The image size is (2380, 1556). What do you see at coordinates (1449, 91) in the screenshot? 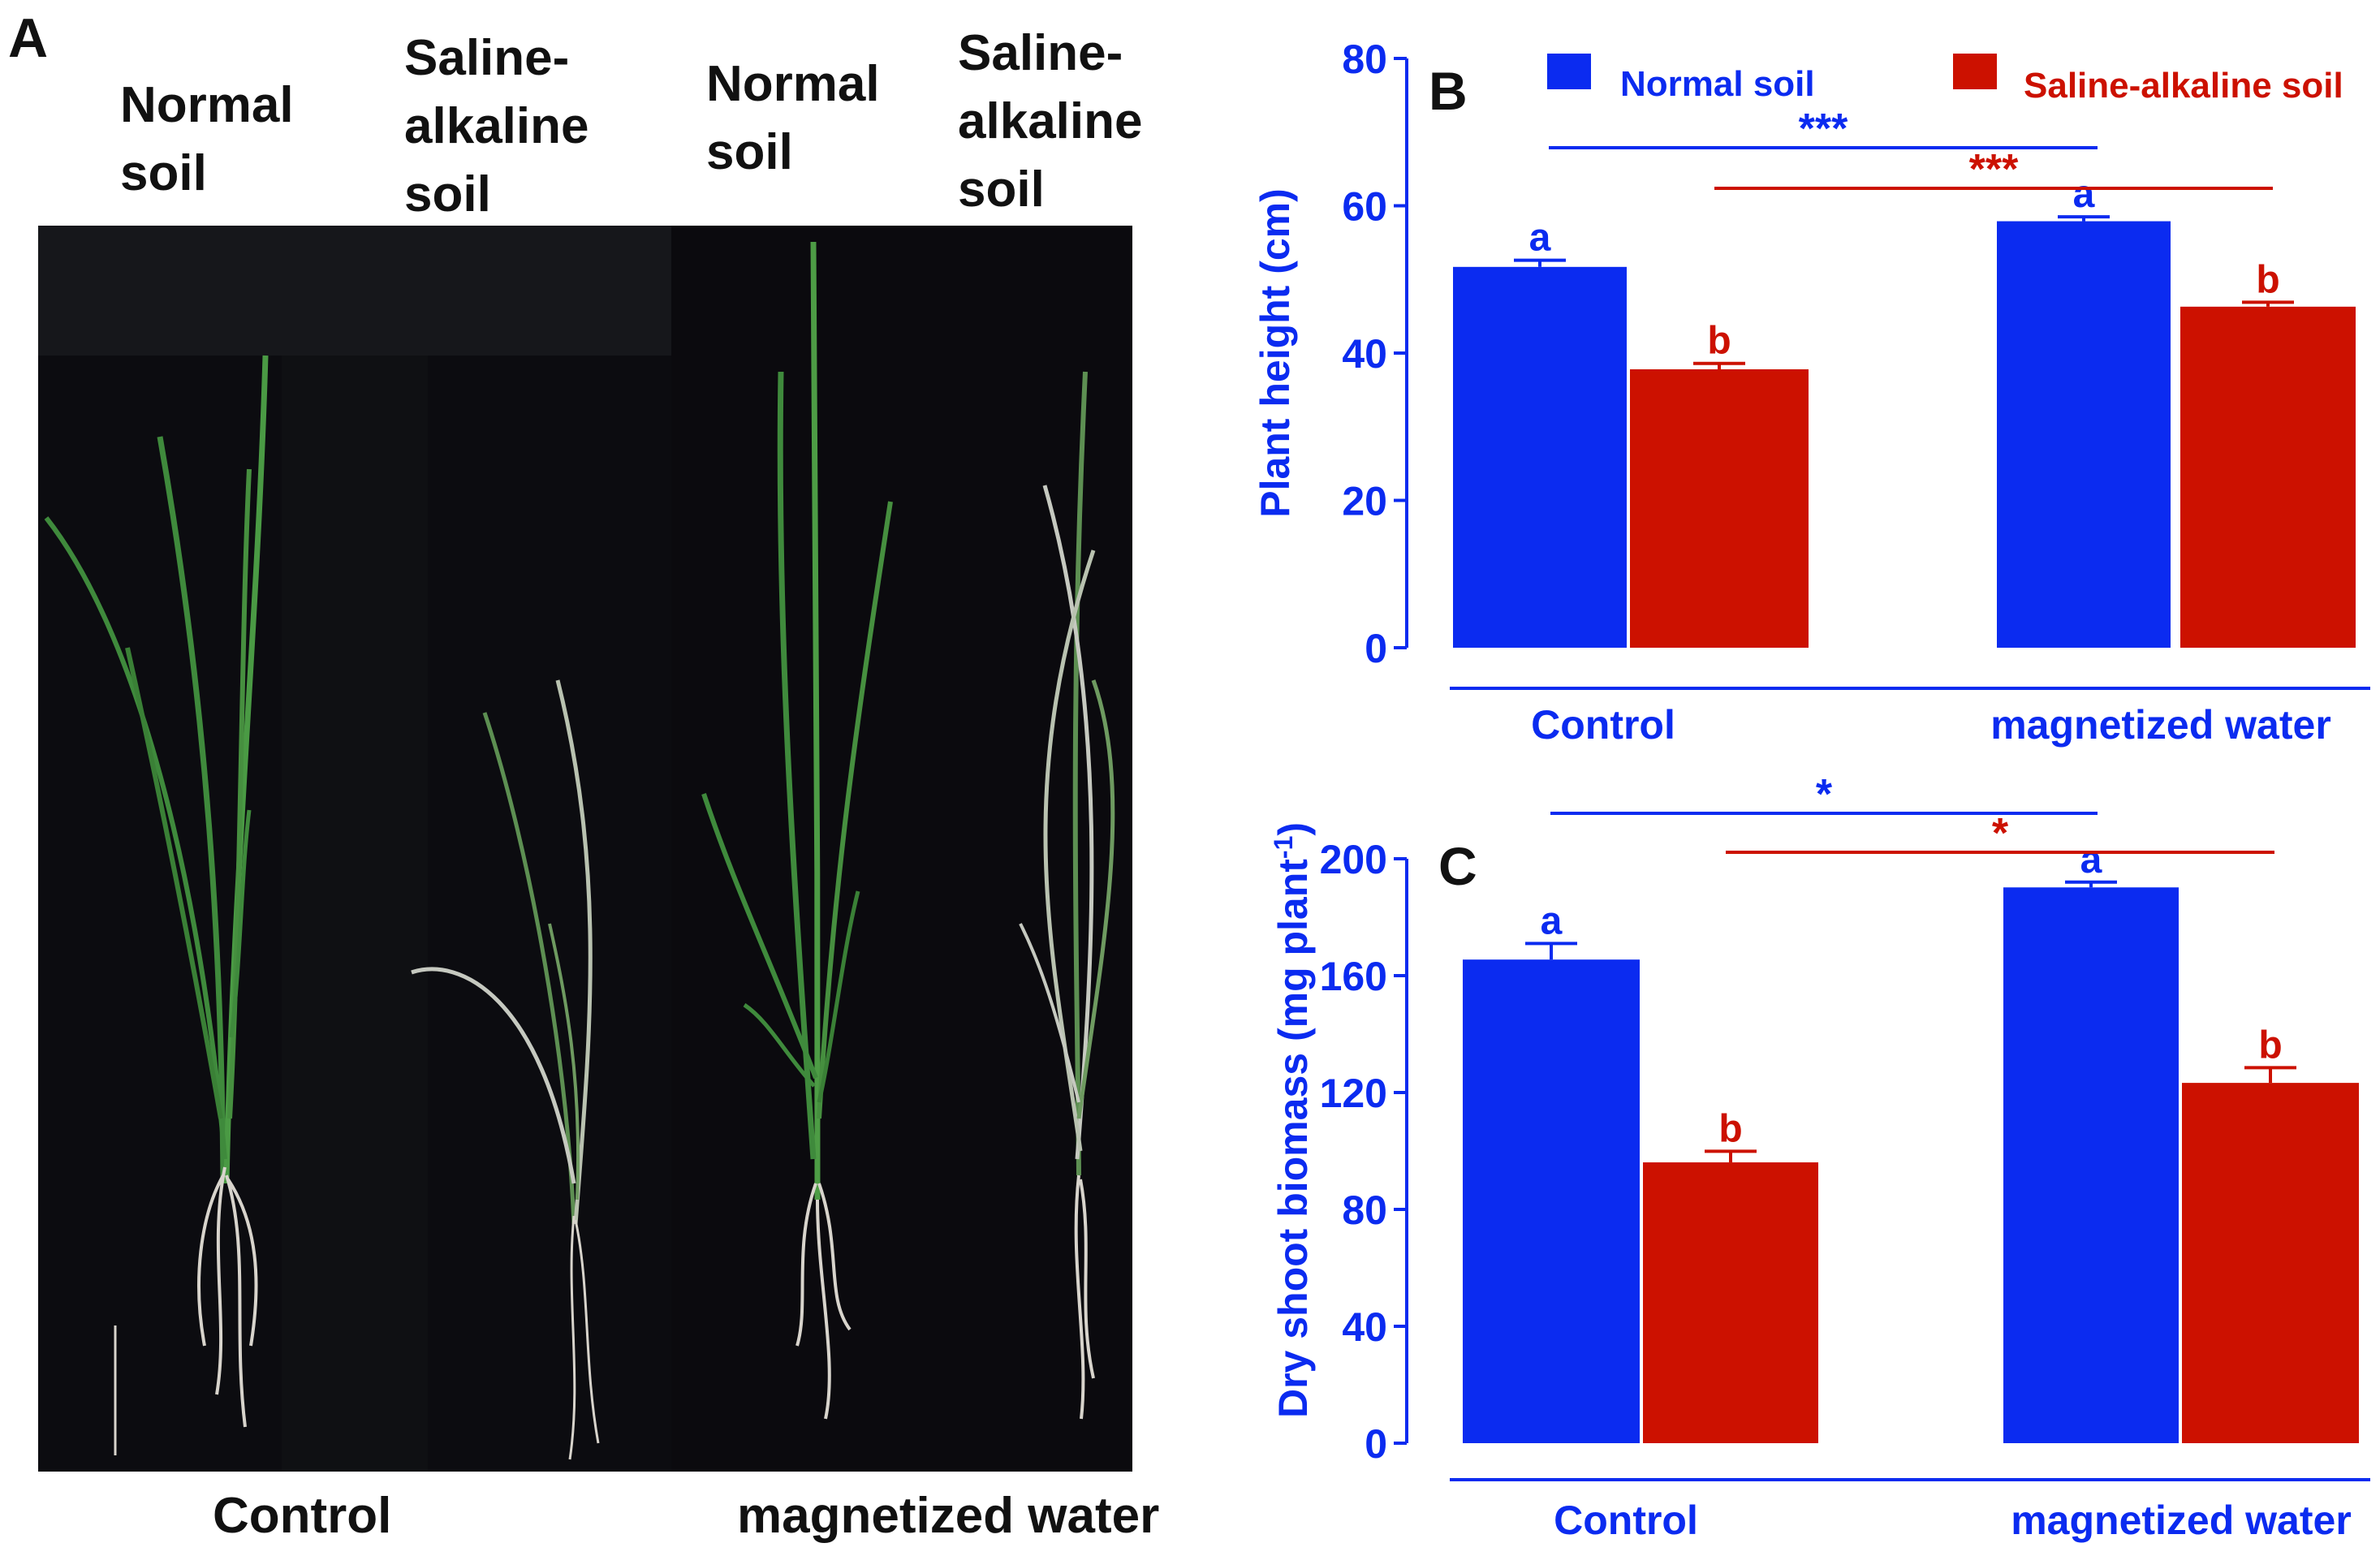
I see `panel-letter-b: B` at bounding box center [1449, 91].